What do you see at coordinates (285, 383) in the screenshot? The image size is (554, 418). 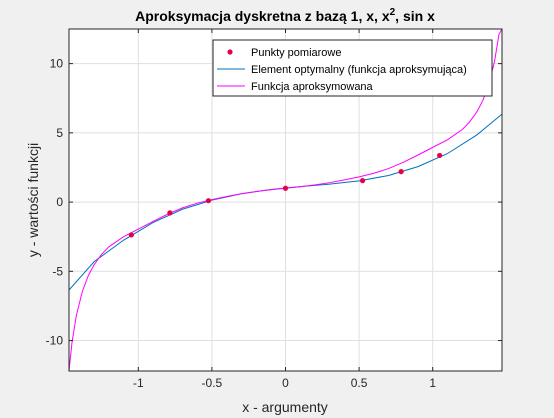 I see `x-tick-label: 0` at bounding box center [285, 383].